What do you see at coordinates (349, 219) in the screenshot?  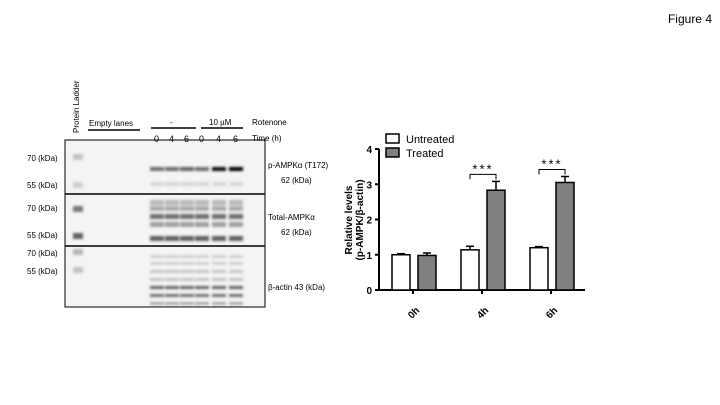 I see `y-axis-label-line: Relative levels` at bounding box center [349, 219].